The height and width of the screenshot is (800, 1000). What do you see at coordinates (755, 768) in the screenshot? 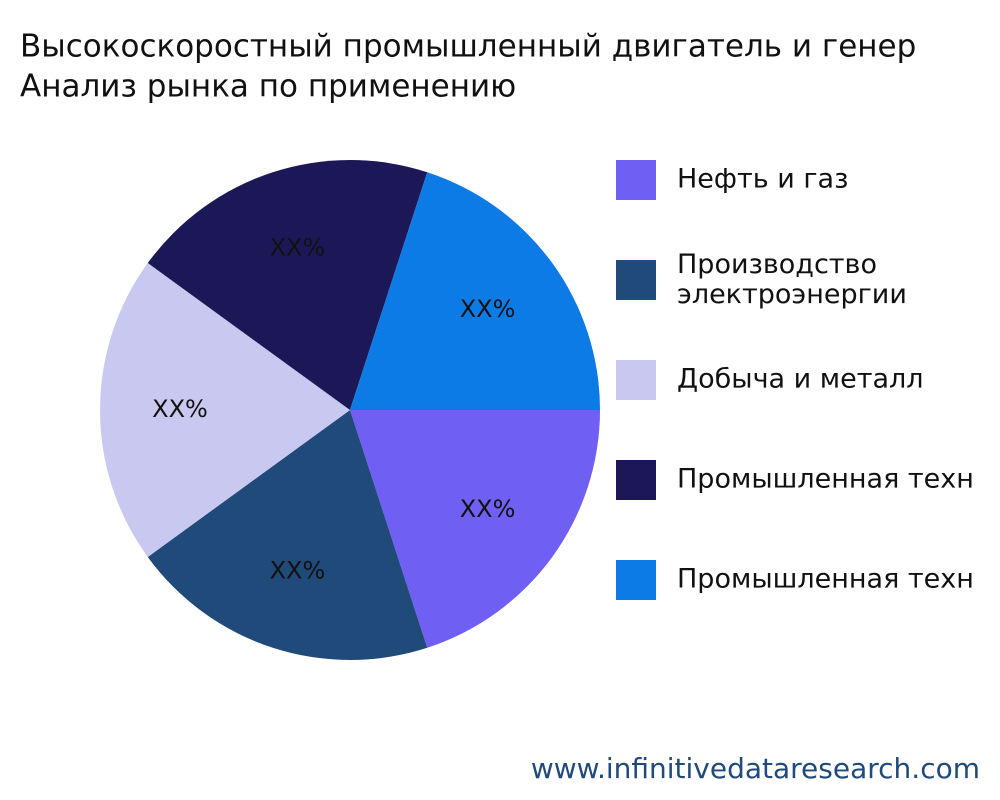
I see `source: www.infinitivedataresearch.com` at bounding box center [755, 768].